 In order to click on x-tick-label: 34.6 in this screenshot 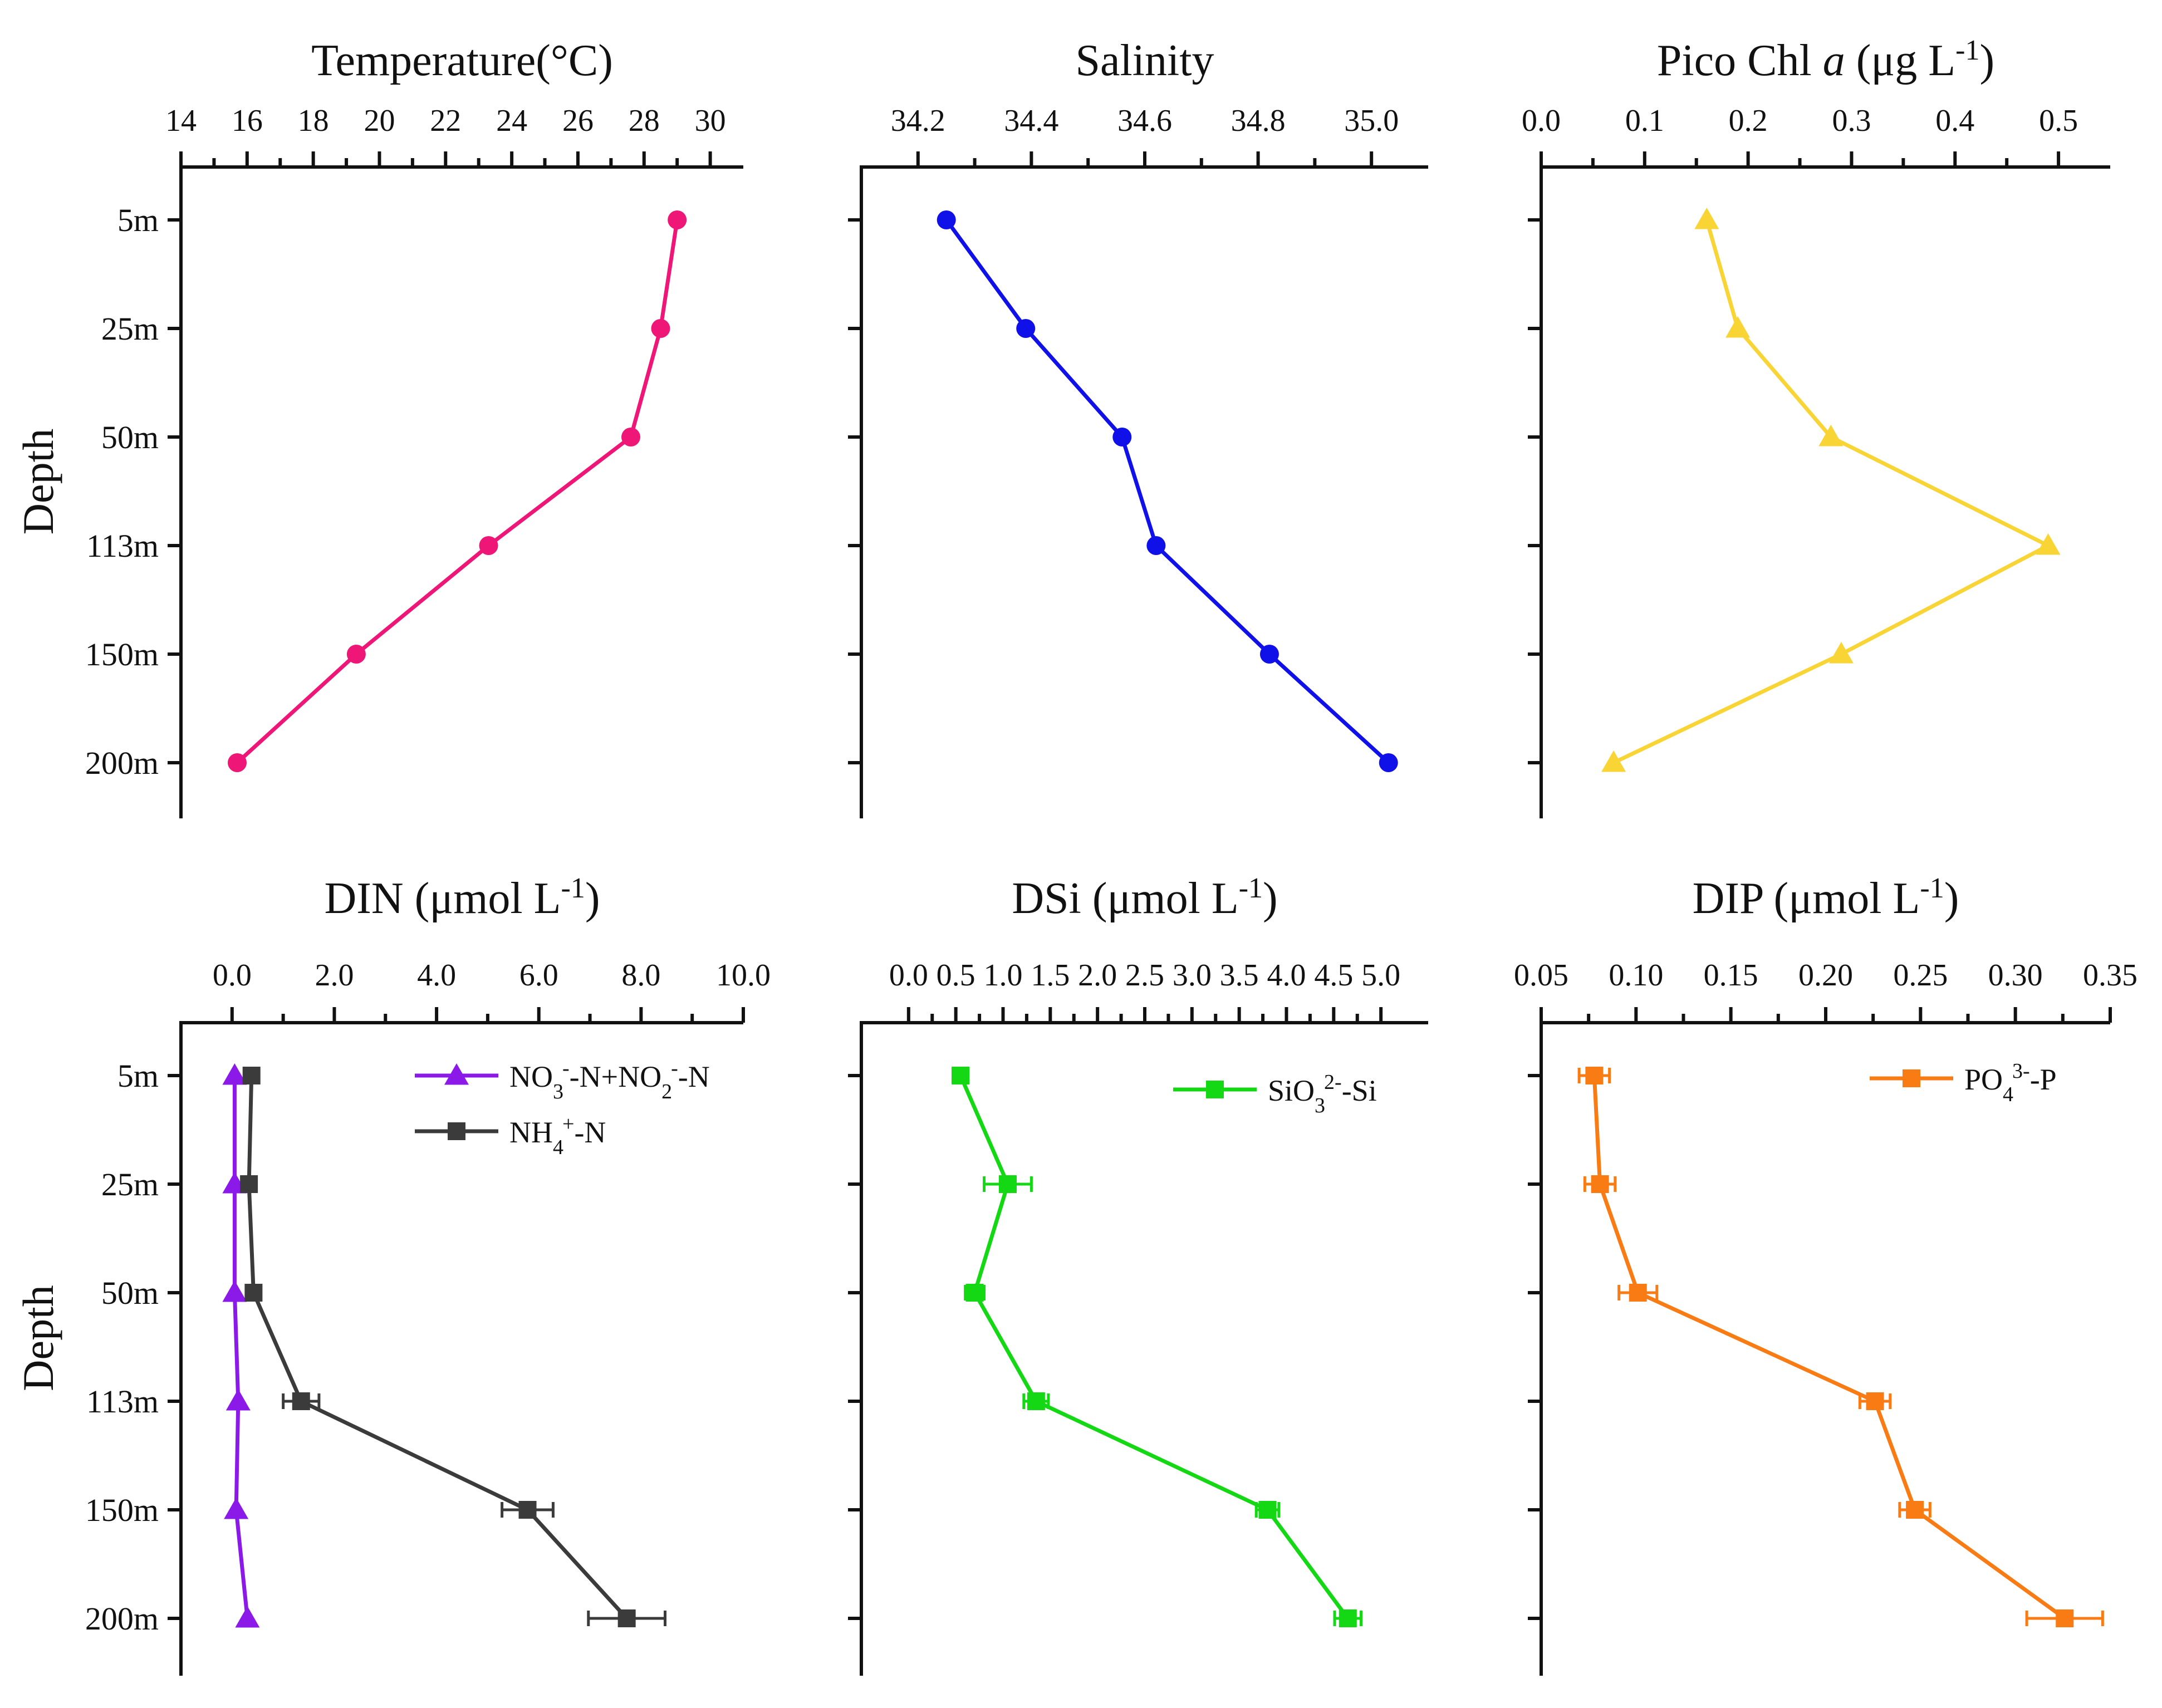, I will do `click(1144, 121)`.